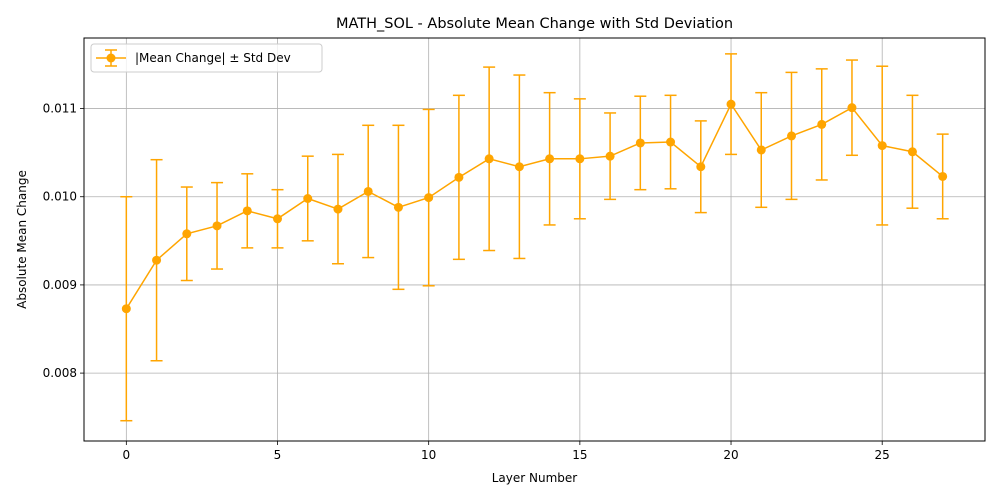 The width and height of the screenshot is (1000, 500). Describe the element at coordinates (428, 455) in the screenshot. I see `x-tick-label: 10` at that location.